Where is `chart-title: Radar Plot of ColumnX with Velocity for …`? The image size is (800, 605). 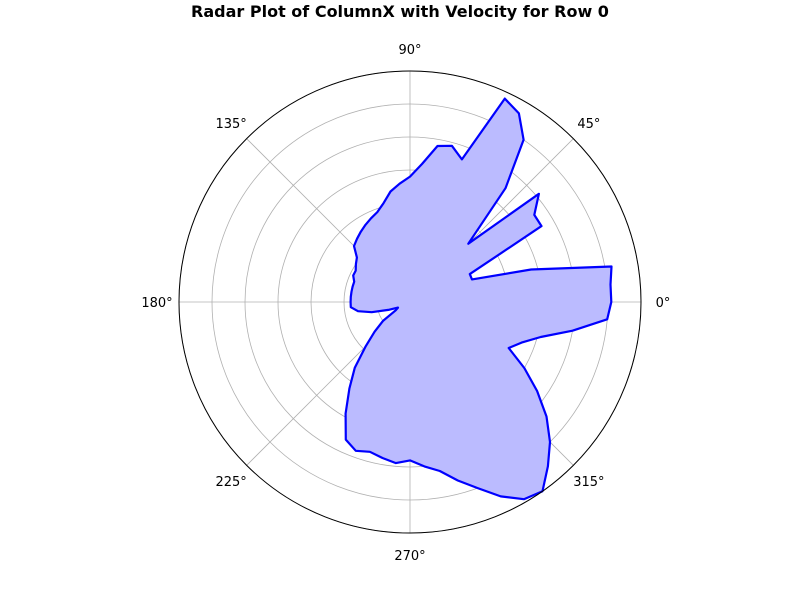
chart-title: Radar Plot of ColumnX with Velocity for … is located at coordinates (400, 11).